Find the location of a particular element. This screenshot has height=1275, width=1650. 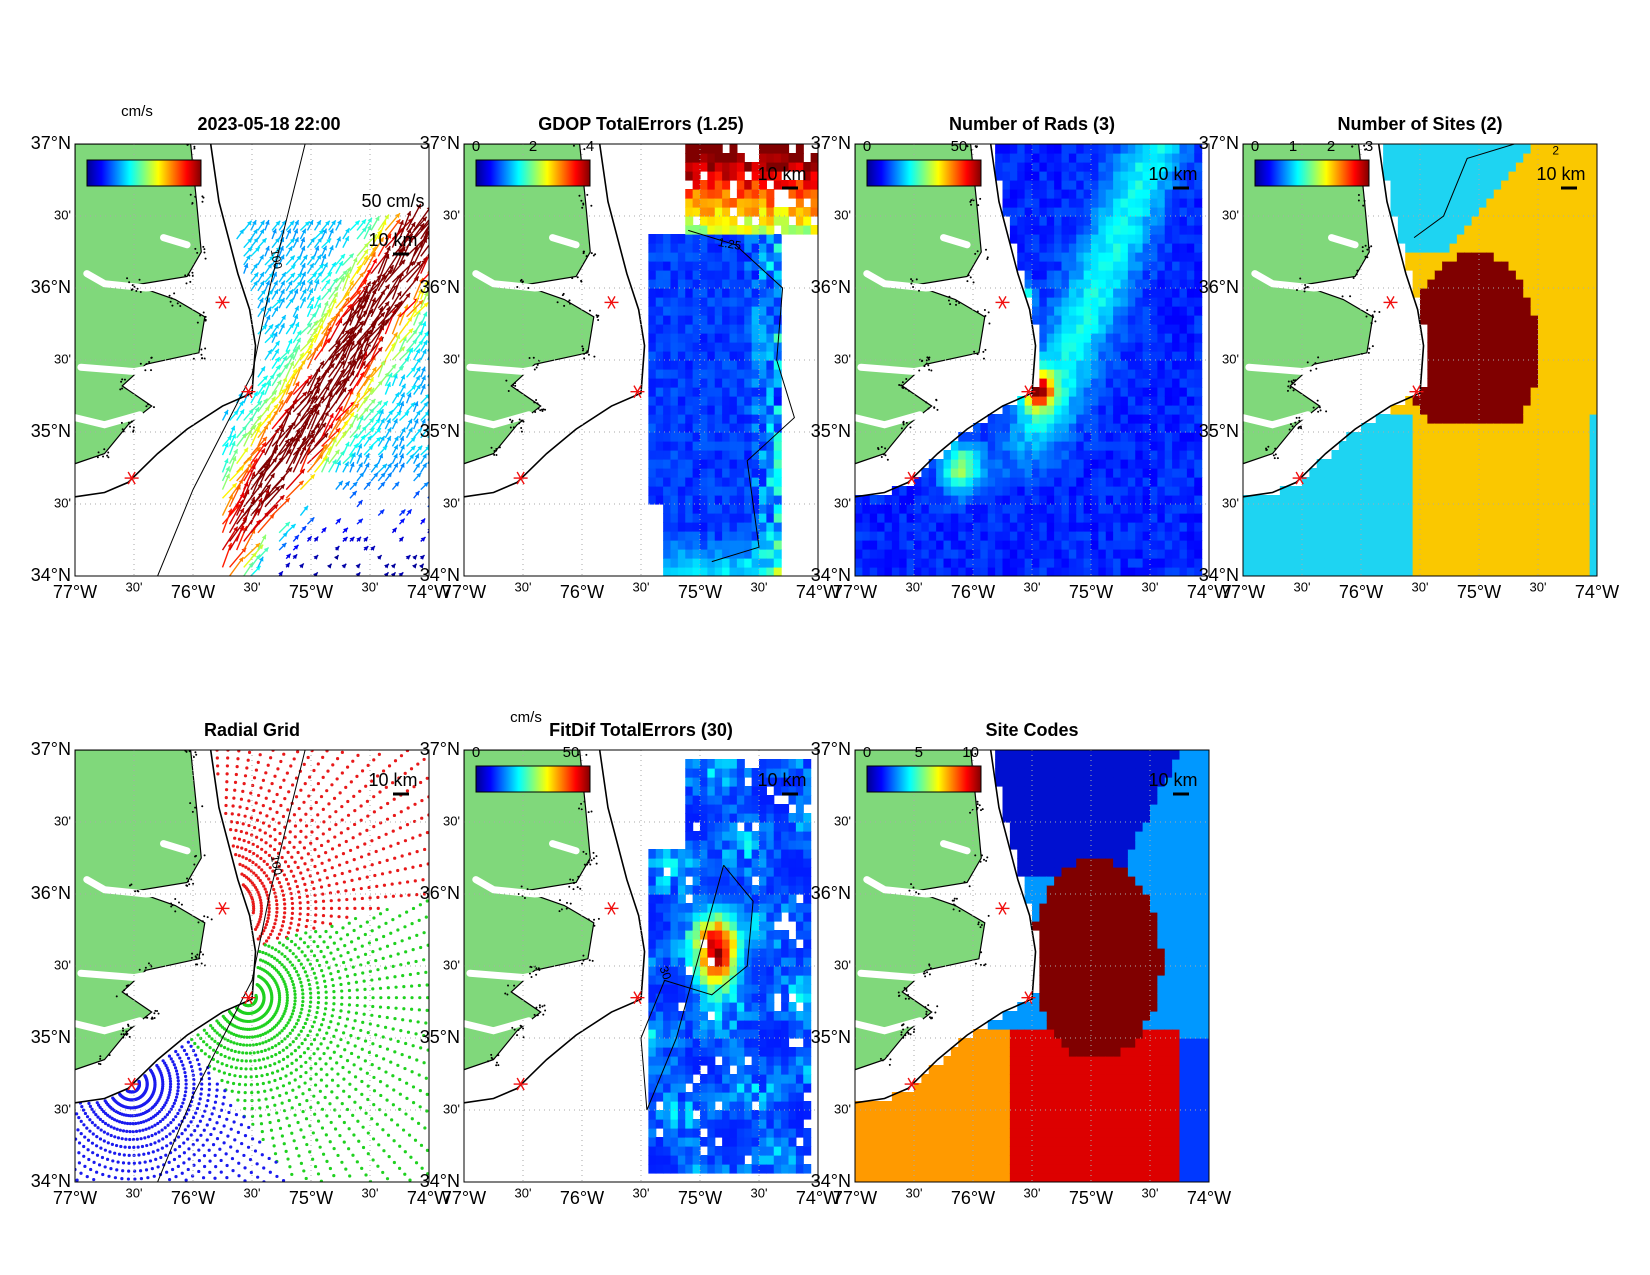

x-tick-label: 30' is located at coordinates (252, 586).